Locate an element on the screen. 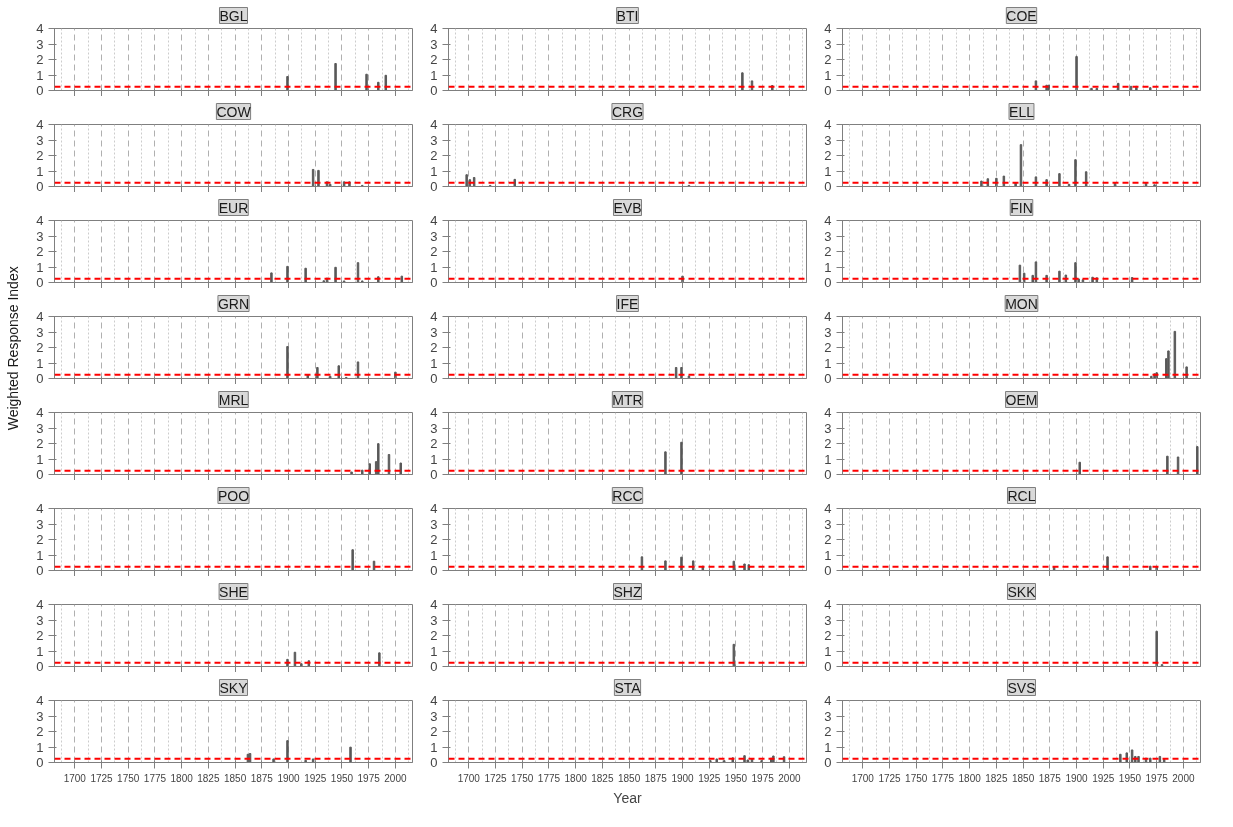  chart-title: IFE is located at coordinates (627, 303).